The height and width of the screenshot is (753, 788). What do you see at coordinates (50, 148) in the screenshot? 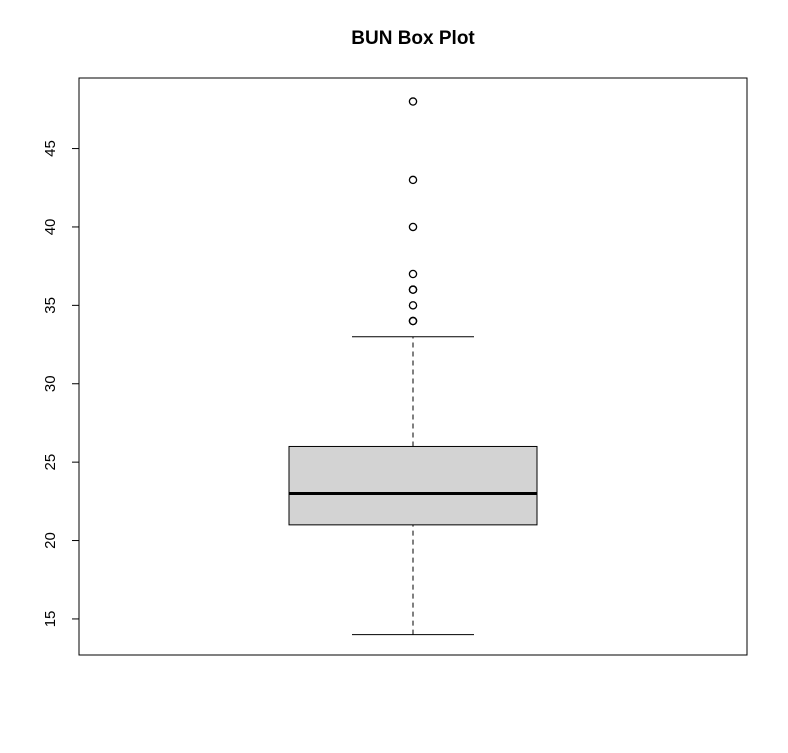
I see `y-tick-label: 45` at bounding box center [50, 148].